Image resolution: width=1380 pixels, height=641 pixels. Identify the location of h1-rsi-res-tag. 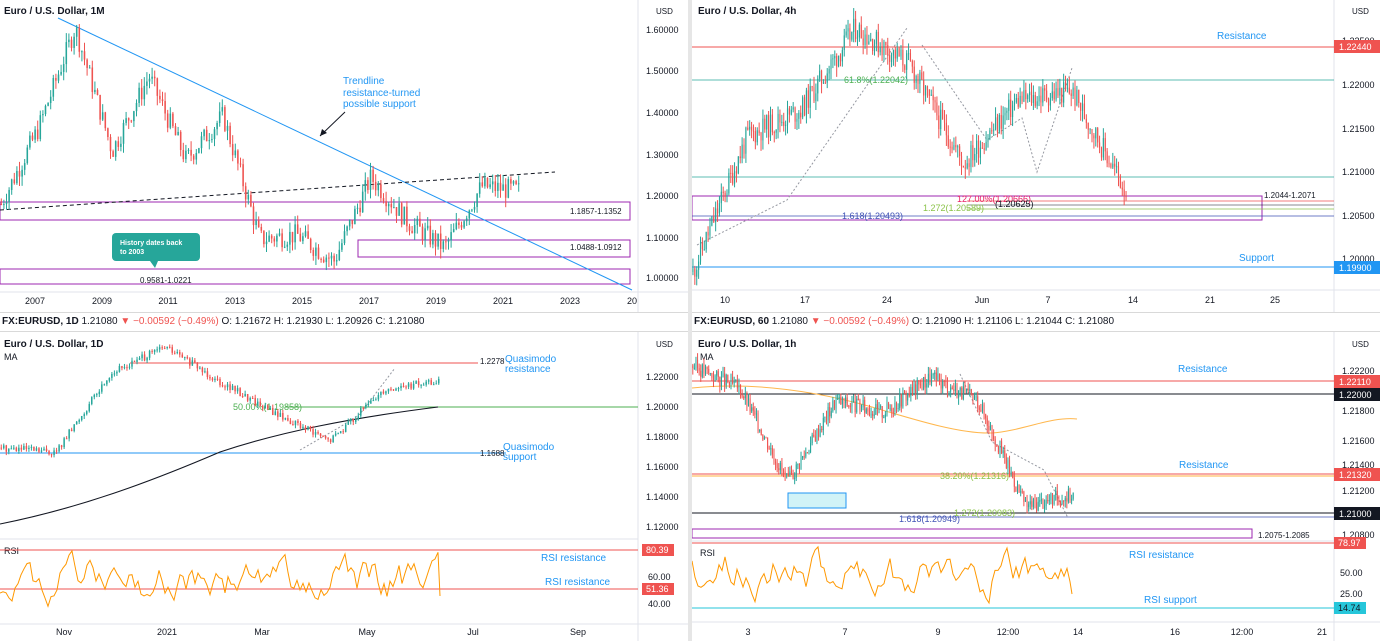
(1350, 543).